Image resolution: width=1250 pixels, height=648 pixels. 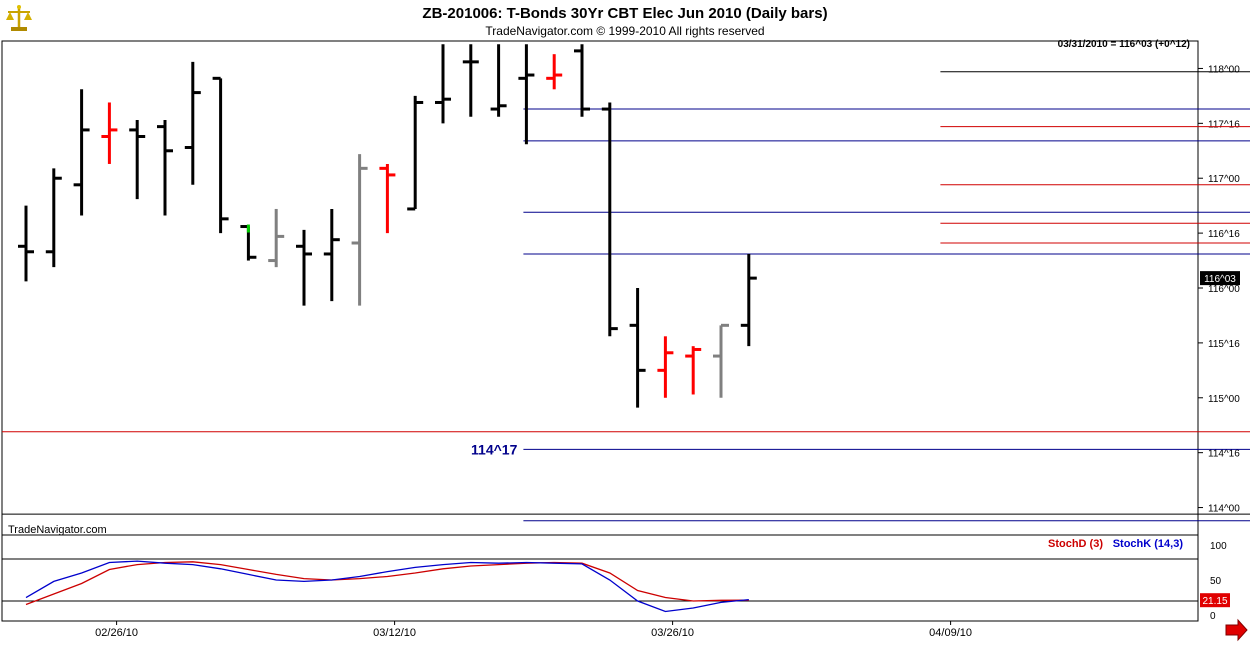 I want to click on price-tick-label: 117^00, so click(x=1224, y=179).